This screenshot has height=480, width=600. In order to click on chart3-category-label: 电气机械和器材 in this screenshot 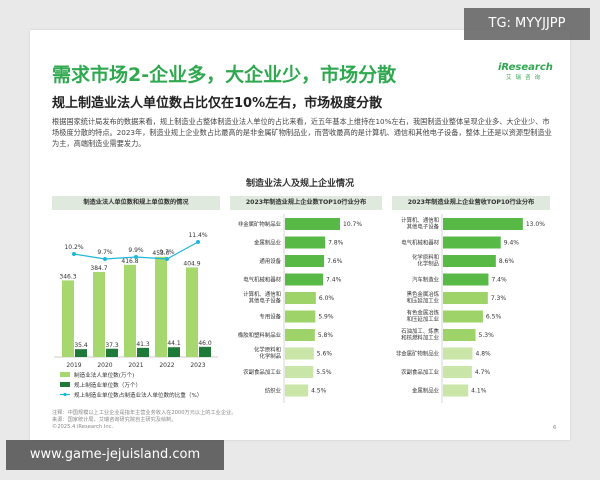, I will do `click(420, 243)`.